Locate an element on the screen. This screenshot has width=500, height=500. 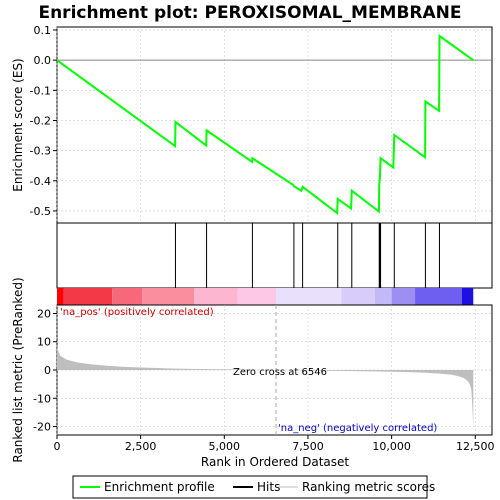
es-y-axis-title: Enrichment score (ES) is located at coordinates (18, 124).